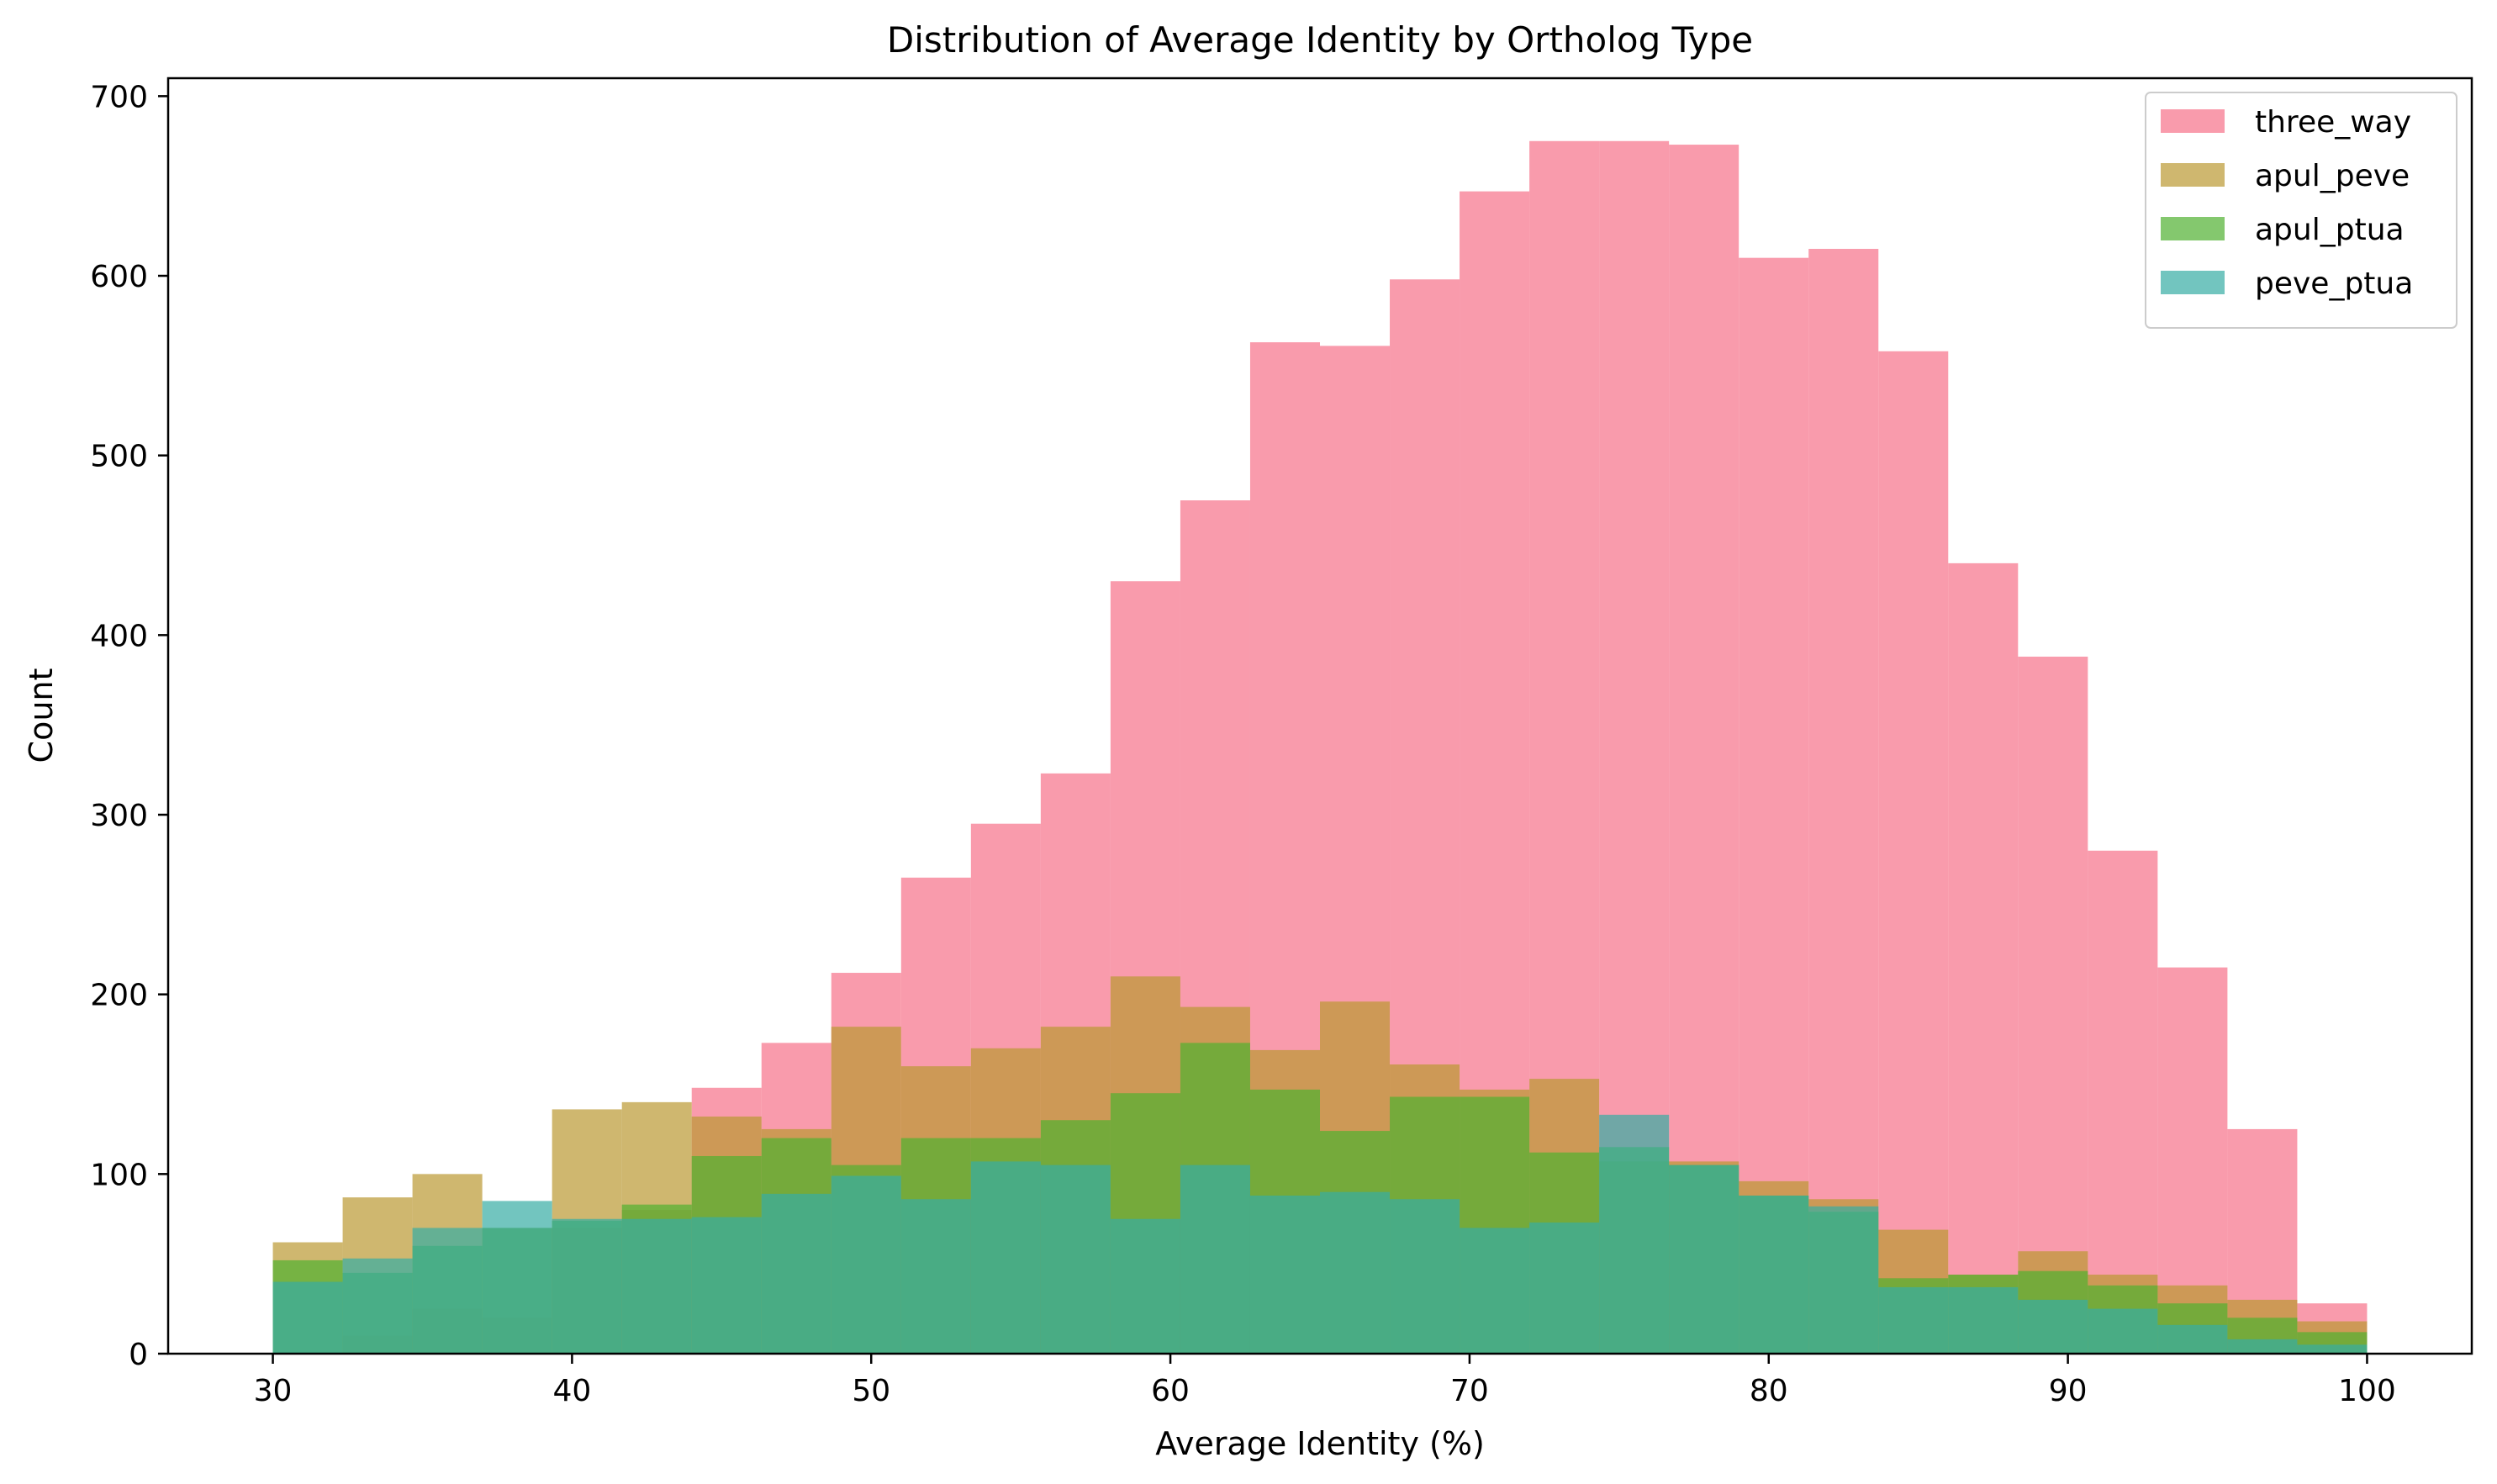  I want to click on y-tick-label: 700, so click(119, 97).